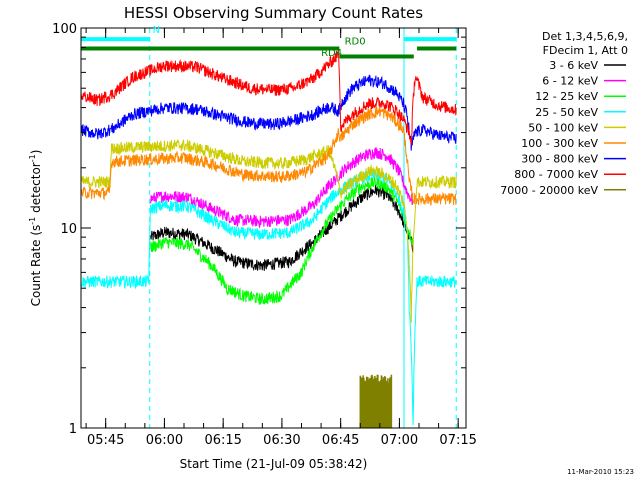 Image resolution: width=640 pixels, height=480 pixels. I want to click on legend-entry-label: 50 - 100 keV, so click(563, 127).